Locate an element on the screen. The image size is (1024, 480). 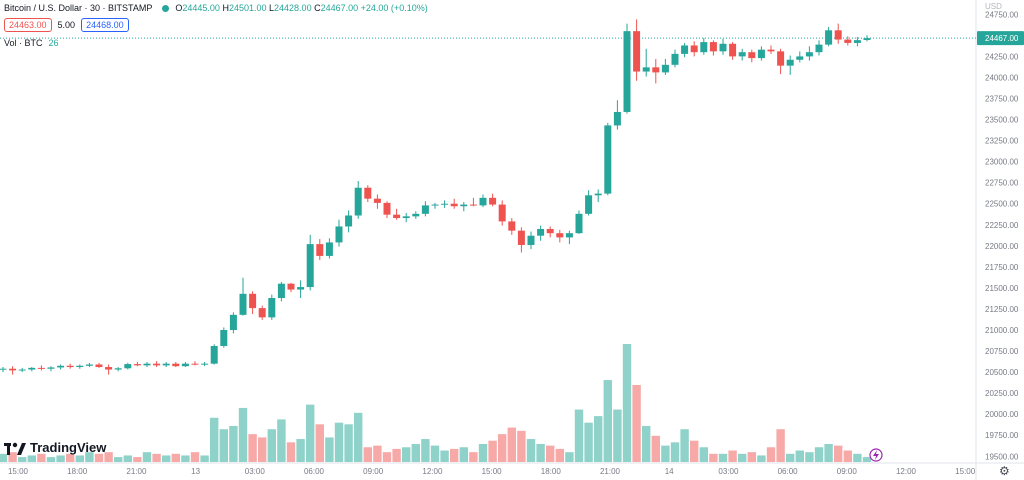
tradingview-logo-icon is located at coordinates (15, 448).